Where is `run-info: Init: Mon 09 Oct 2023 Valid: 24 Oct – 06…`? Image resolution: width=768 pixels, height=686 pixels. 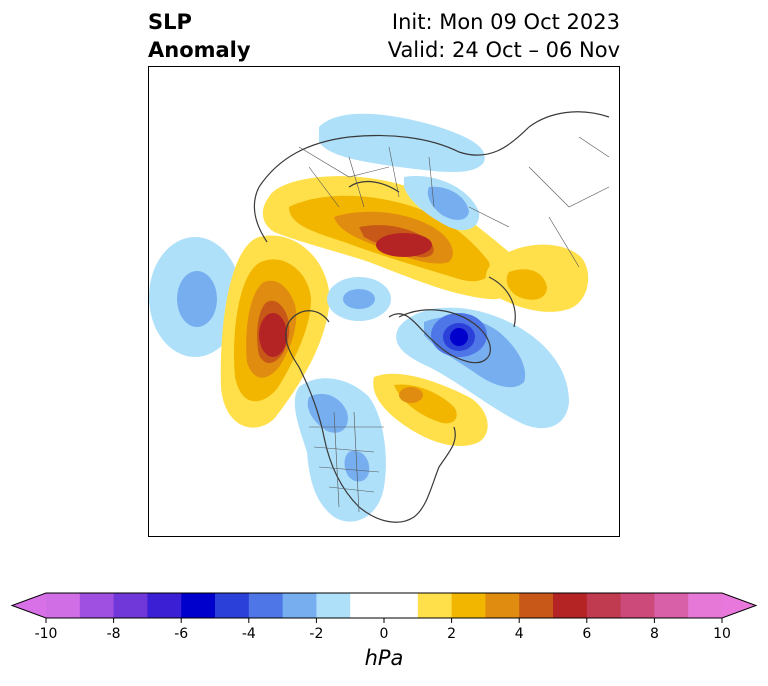
run-info: Init: Mon 09 Oct 2023 Valid: 24 Oct – 06… is located at coordinates (504, 36).